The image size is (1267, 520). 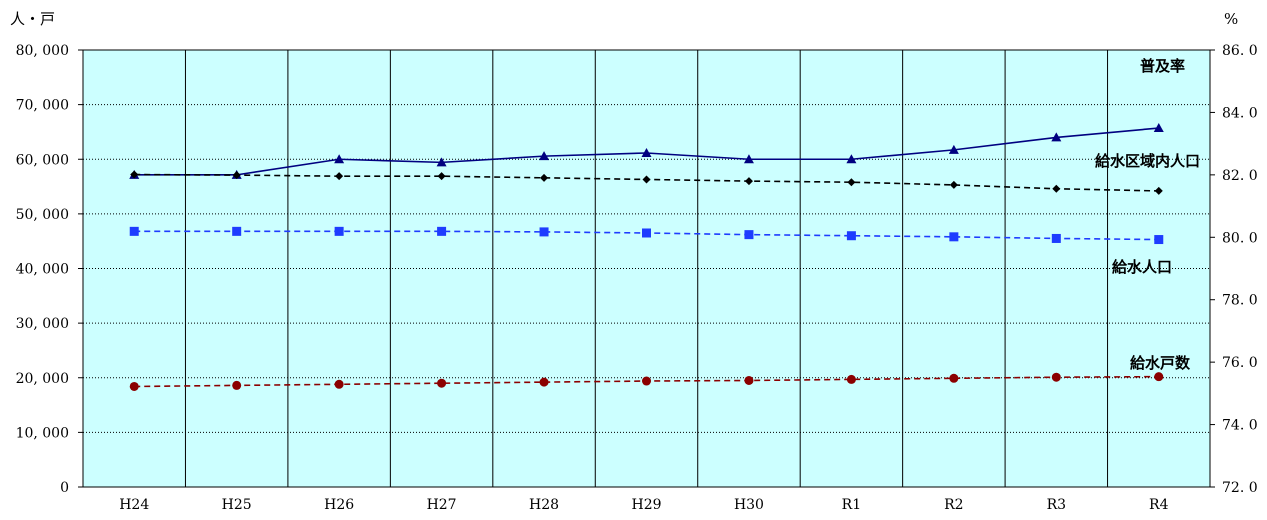 I want to click on series-label: 普及率, so click(x=1162, y=66).